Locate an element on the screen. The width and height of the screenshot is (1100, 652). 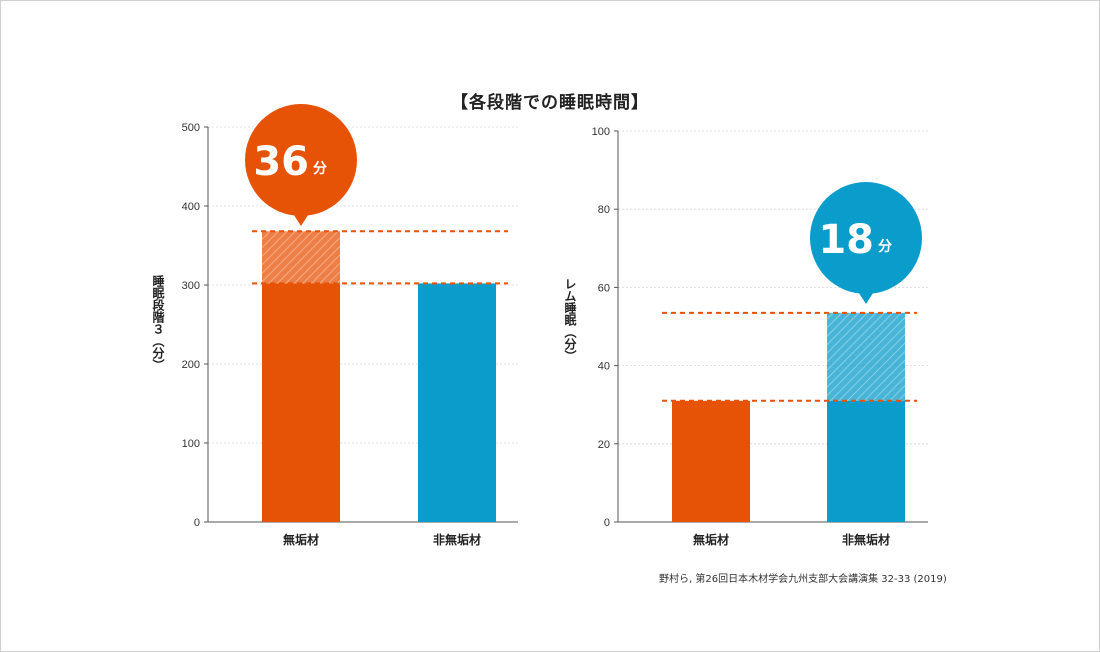
y-tick-label: 60 is located at coordinates (604, 288).